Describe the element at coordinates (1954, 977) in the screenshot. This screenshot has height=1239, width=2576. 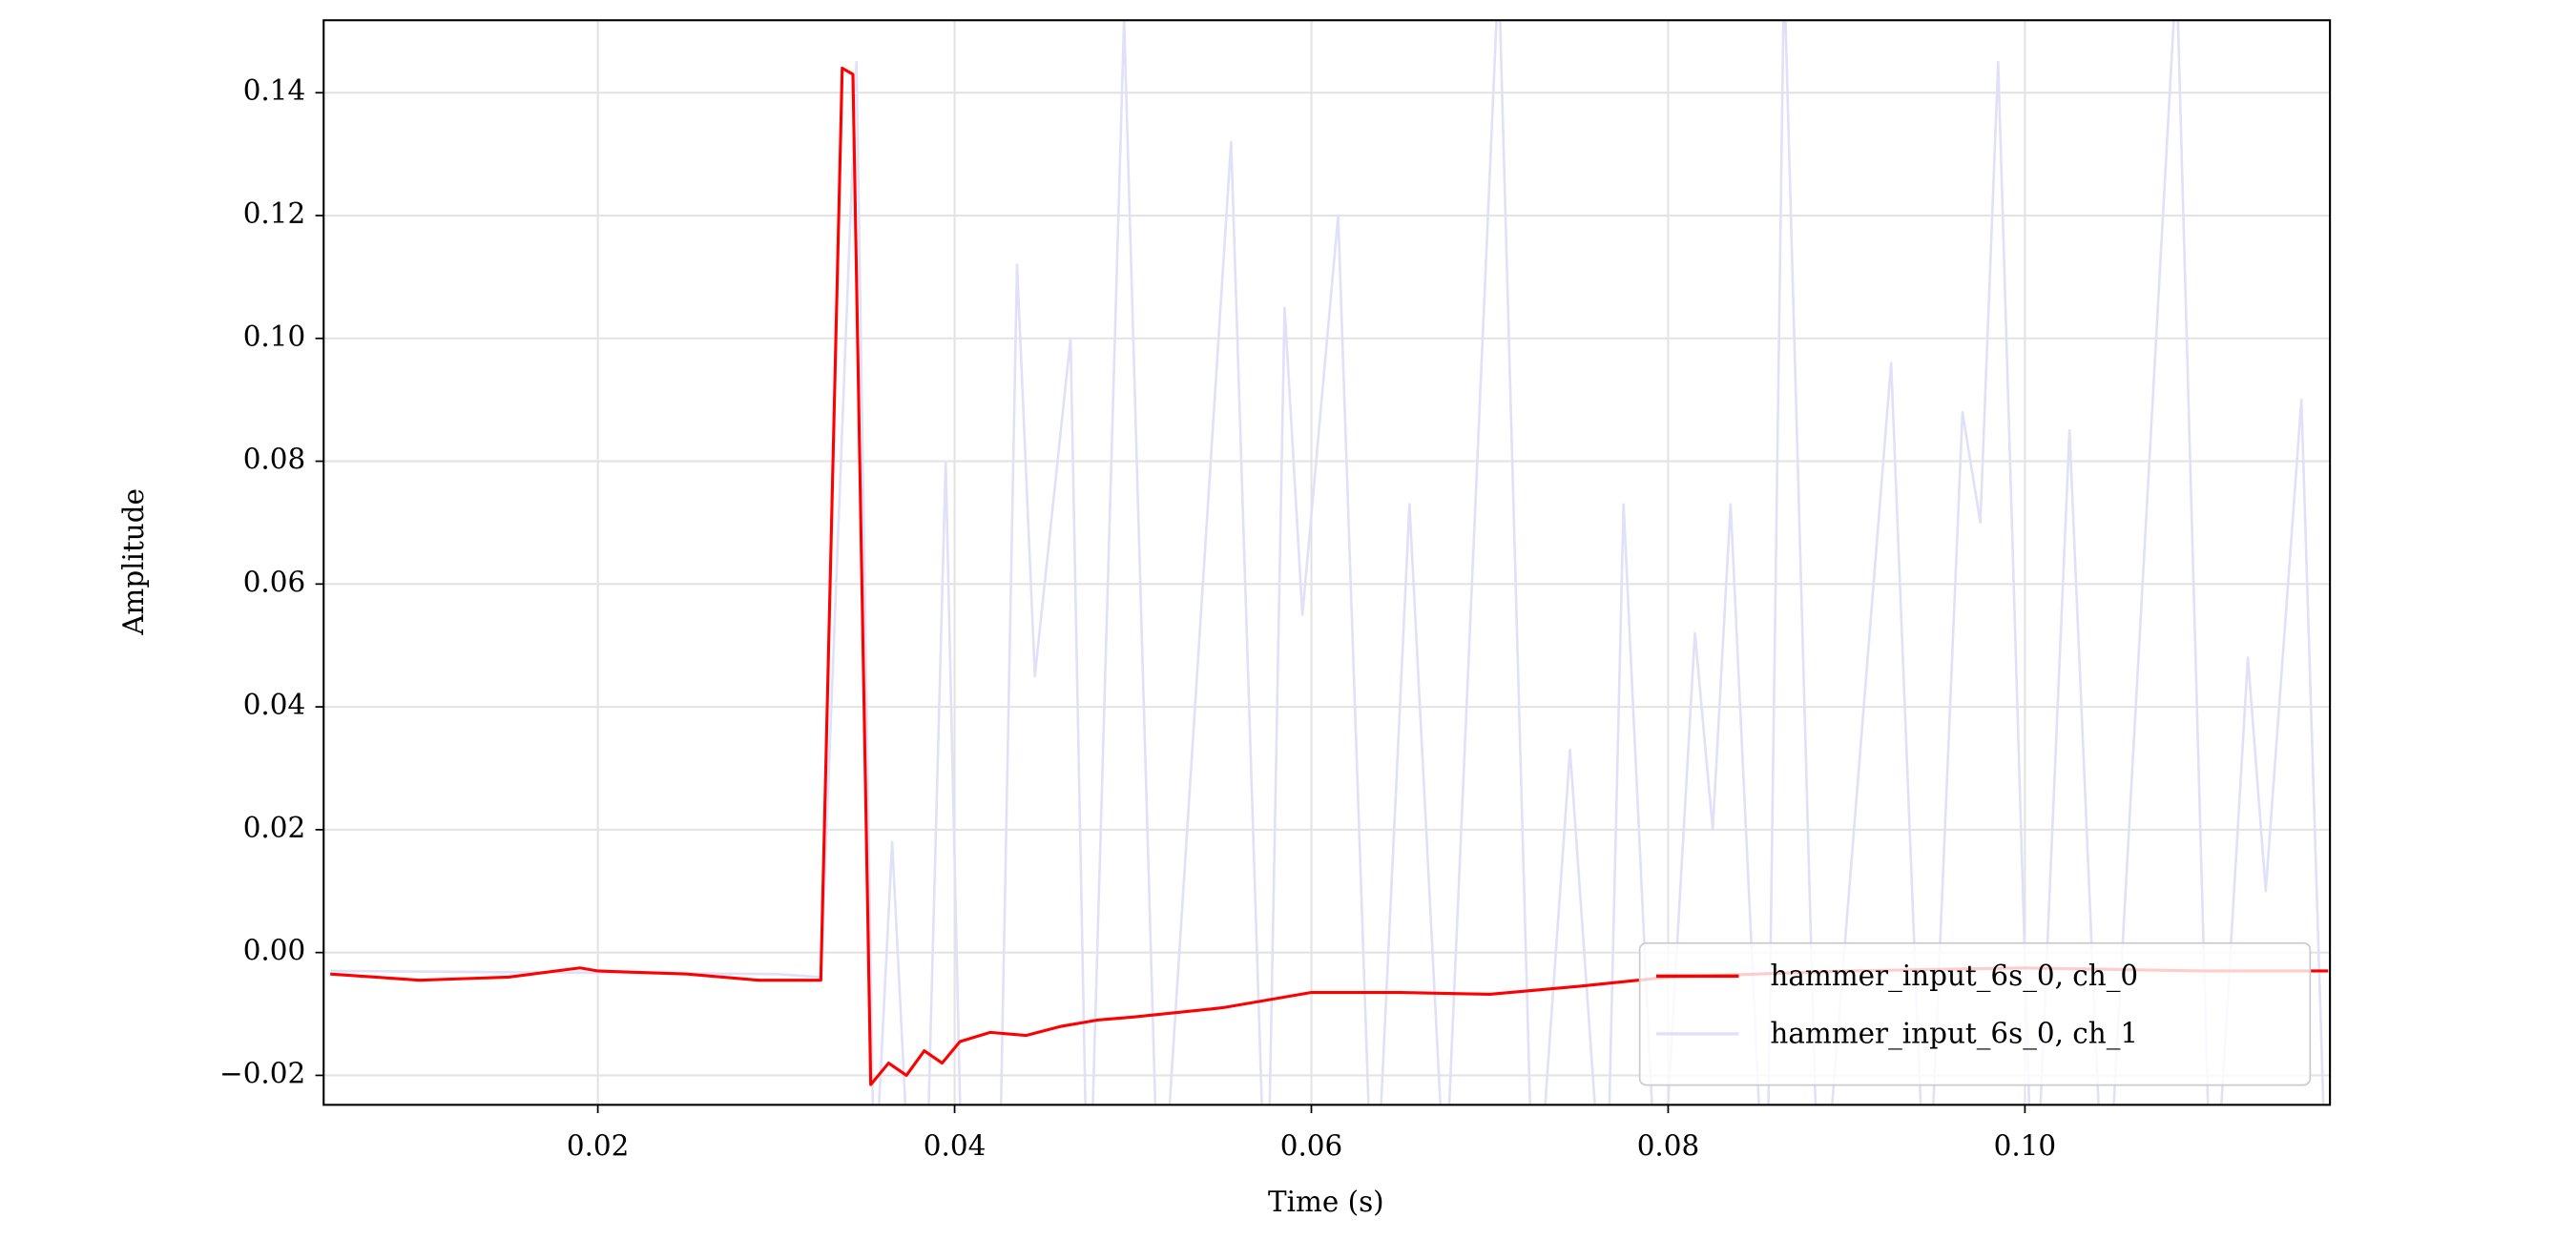
I see `legend-label: hammer_input_6s_0, ch_0` at that location.